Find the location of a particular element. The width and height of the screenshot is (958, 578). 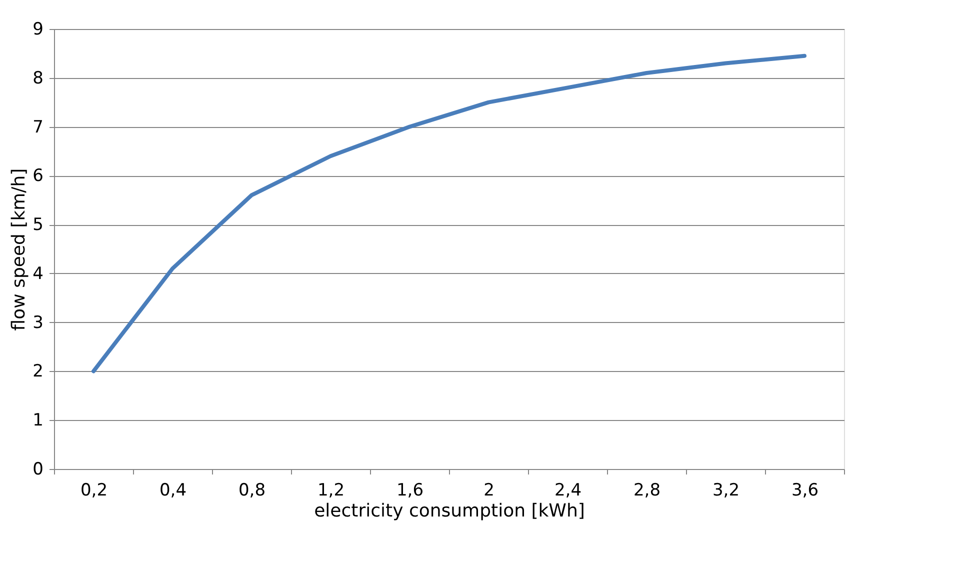

y-tick-label: 8 is located at coordinates (38, 78).